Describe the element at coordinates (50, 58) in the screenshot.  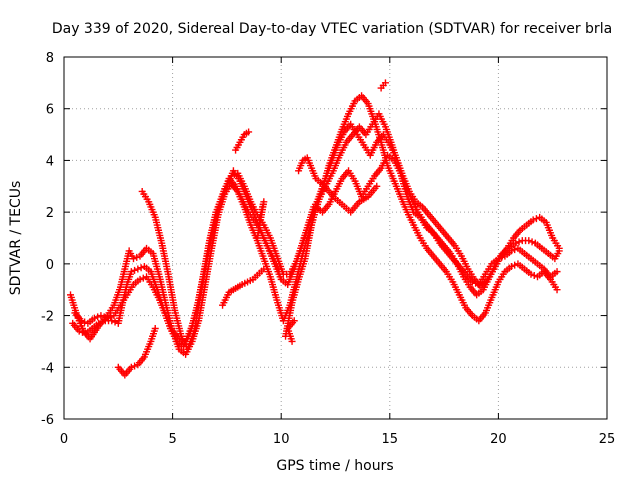
I see `y-tick-label: 8` at that location.